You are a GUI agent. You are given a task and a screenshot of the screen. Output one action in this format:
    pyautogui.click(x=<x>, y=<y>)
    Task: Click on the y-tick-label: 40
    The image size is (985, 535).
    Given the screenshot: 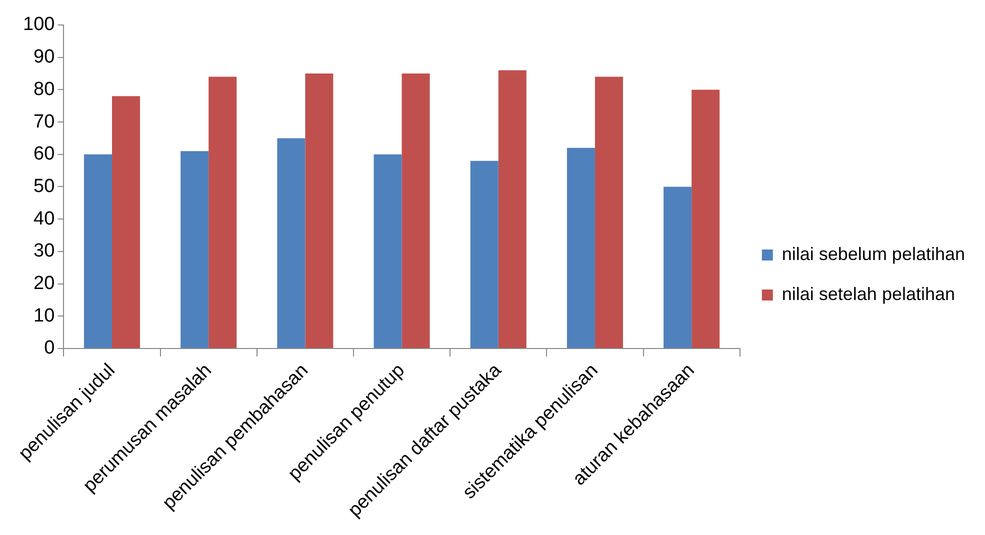 What is the action you would take?
    pyautogui.click(x=44, y=219)
    